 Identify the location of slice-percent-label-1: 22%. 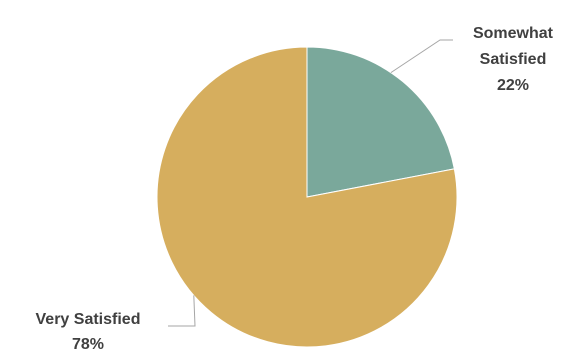
(513, 85).